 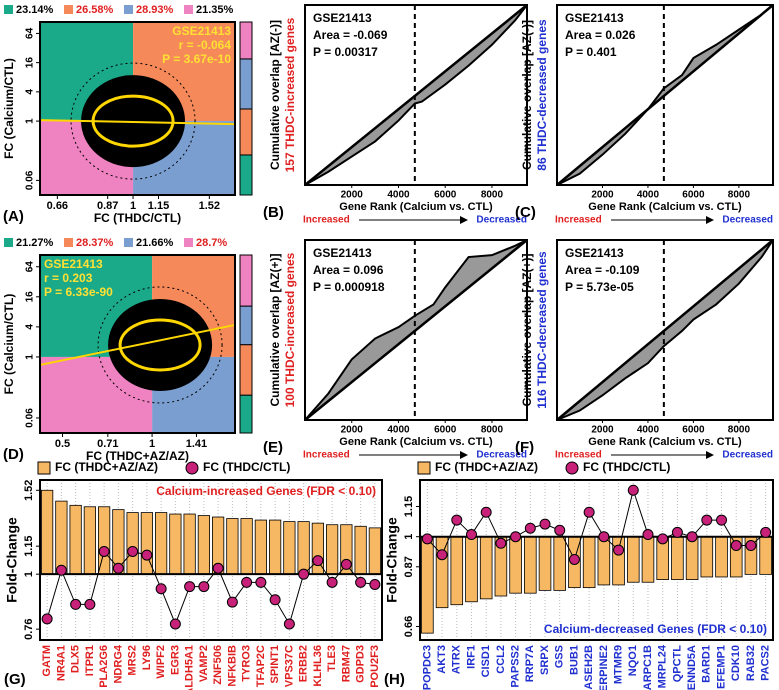 I want to click on y-tick-label: 4, so click(x=30, y=92).